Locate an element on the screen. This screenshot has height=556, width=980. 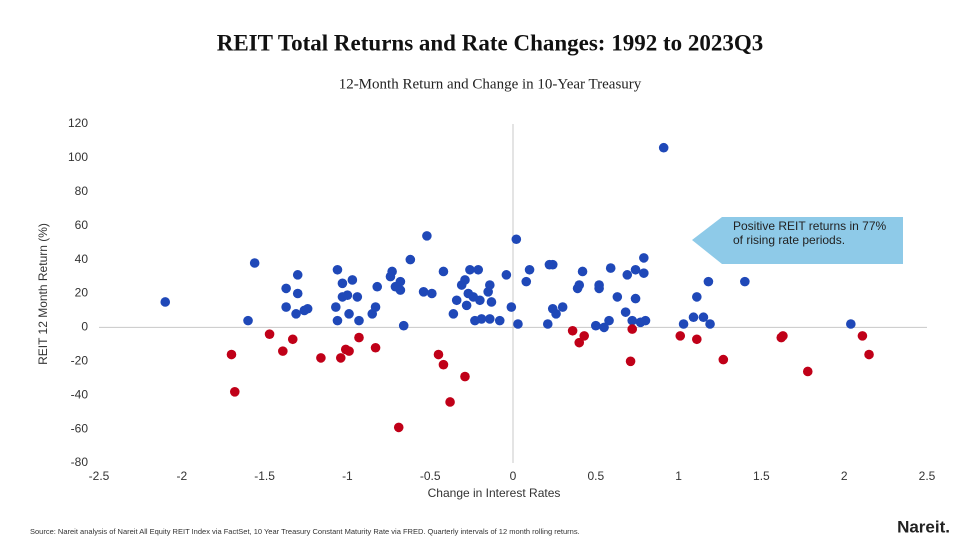
x-axis-label: Change in Interest Rates is located at coordinates (494, 493).